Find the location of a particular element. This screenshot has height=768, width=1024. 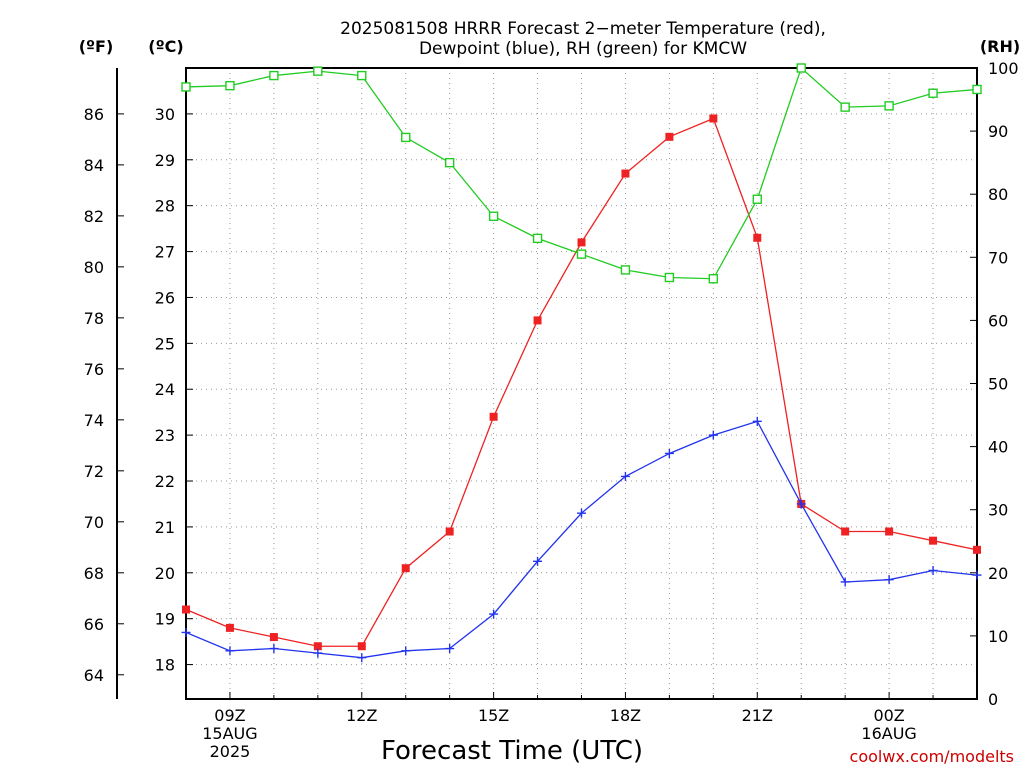

rh-tick-label: 40 is located at coordinates (998, 447).